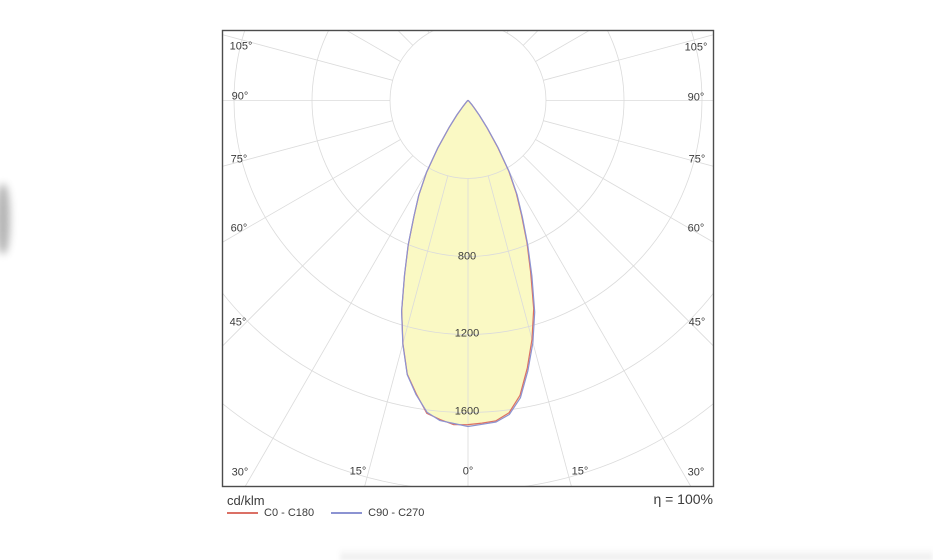 The width and height of the screenshot is (933, 560). What do you see at coordinates (289, 513) in the screenshot?
I see `legend-label-c0-c180: C0 - C180` at bounding box center [289, 513].